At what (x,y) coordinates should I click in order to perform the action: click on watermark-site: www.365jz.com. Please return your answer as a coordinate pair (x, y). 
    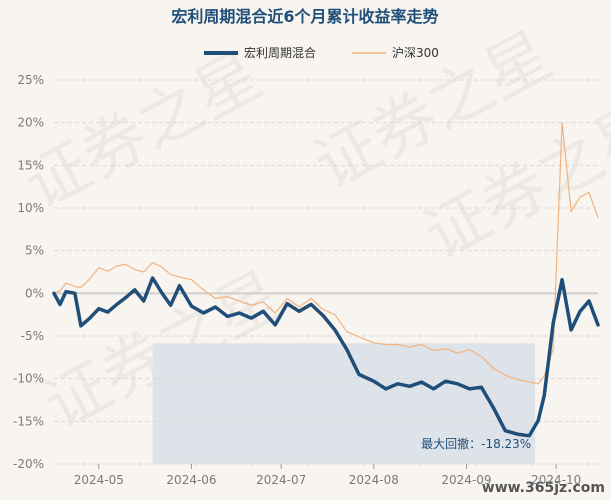
    Looking at the image, I should click on (543, 488).